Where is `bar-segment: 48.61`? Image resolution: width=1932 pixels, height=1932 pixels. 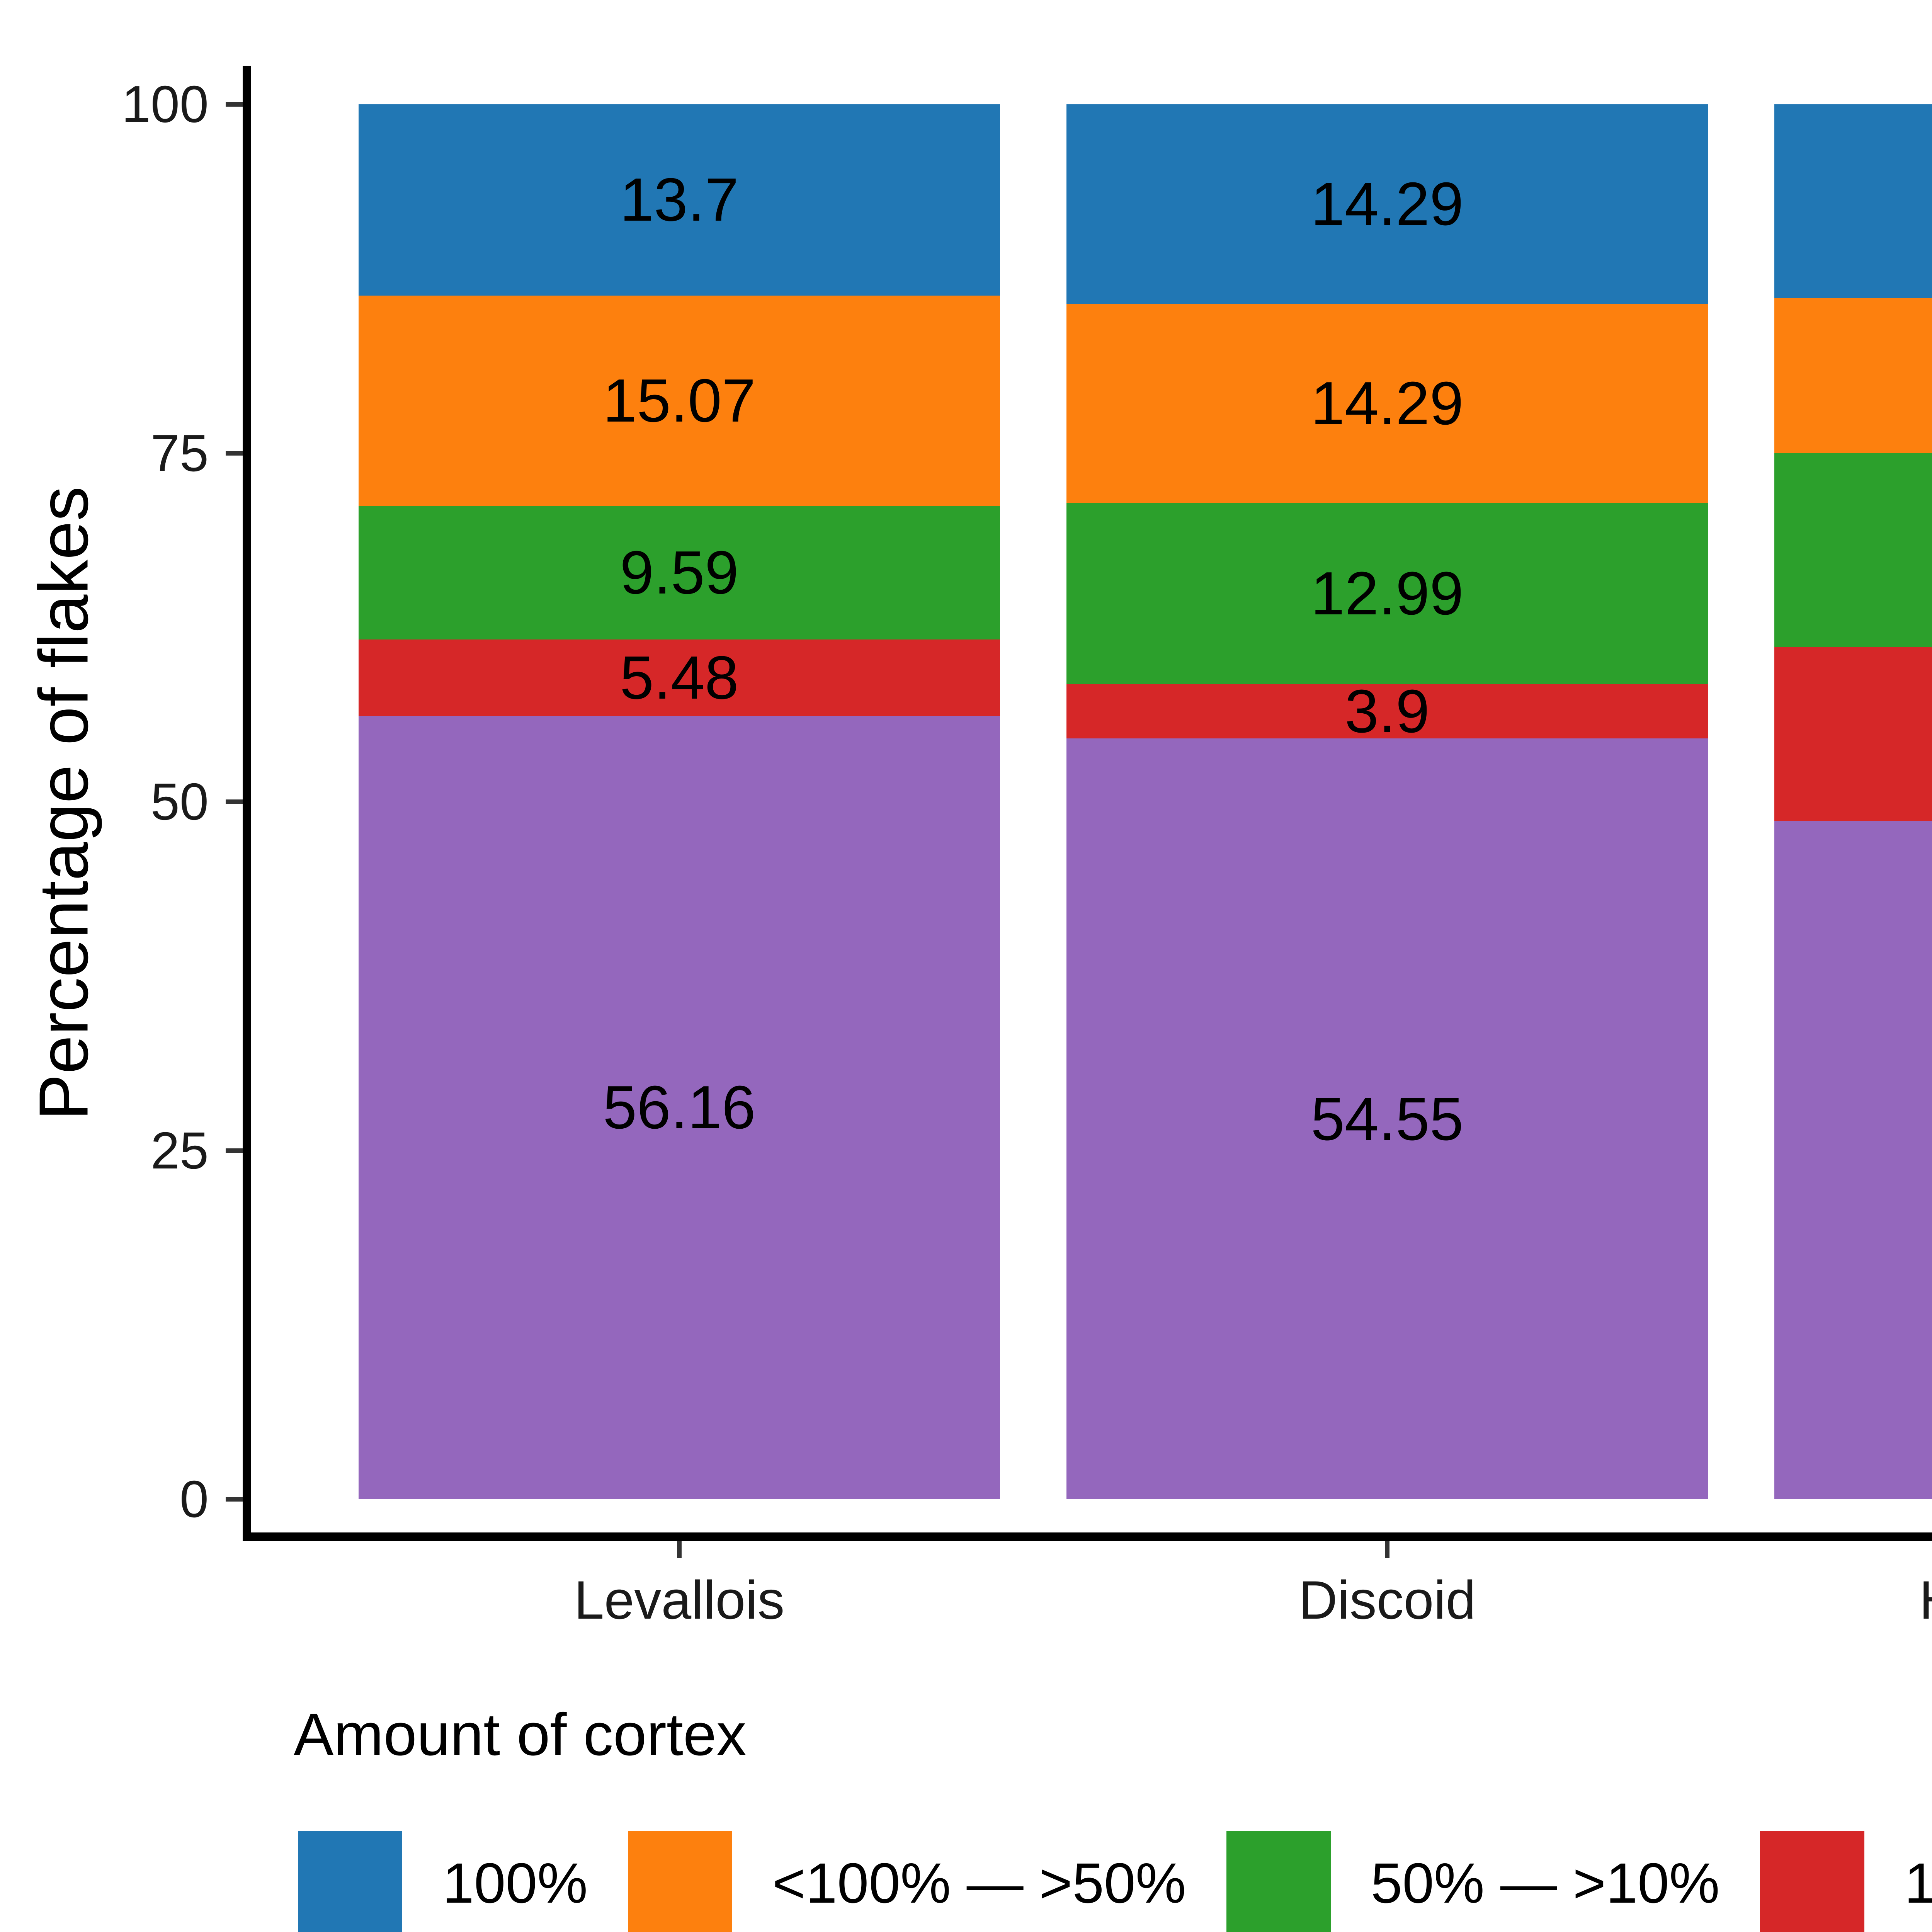
bar-segment: 48.61 is located at coordinates (1853, 1160).